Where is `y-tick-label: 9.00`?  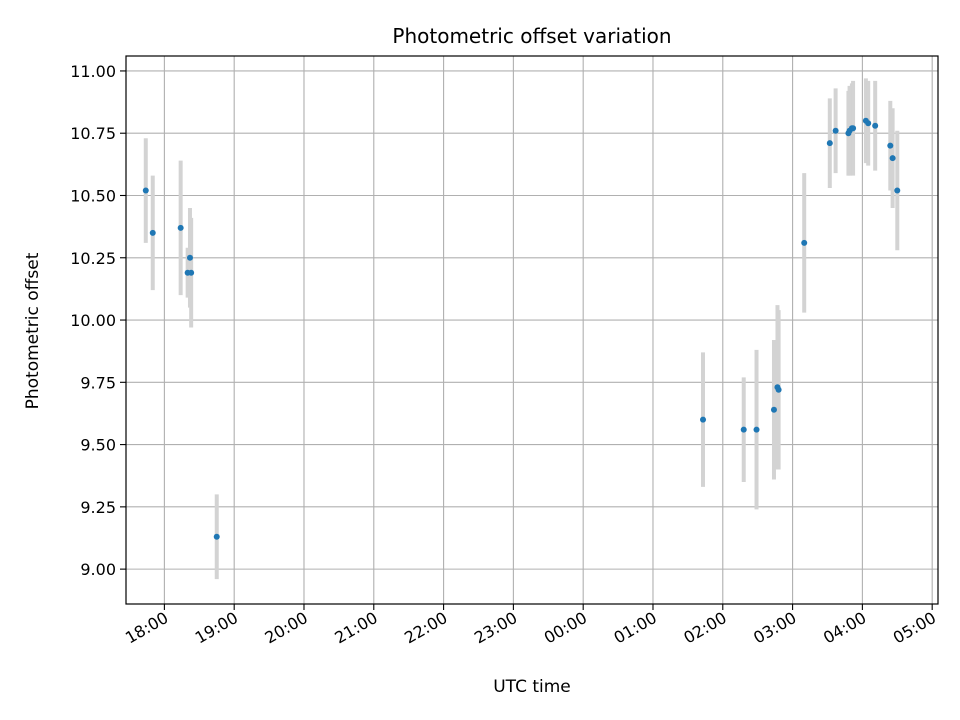
y-tick-label: 9.00 is located at coordinates (98, 569).